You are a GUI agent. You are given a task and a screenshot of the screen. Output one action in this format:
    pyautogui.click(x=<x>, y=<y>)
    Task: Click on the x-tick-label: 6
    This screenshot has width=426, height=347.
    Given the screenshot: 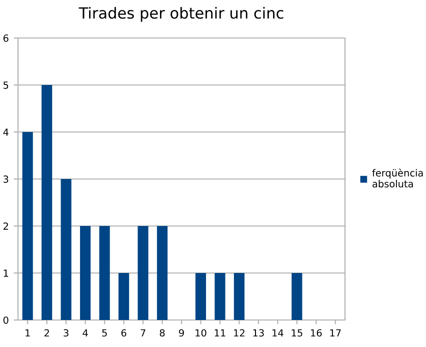 What is the action you would take?
    pyautogui.click(x=123, y=333)
    